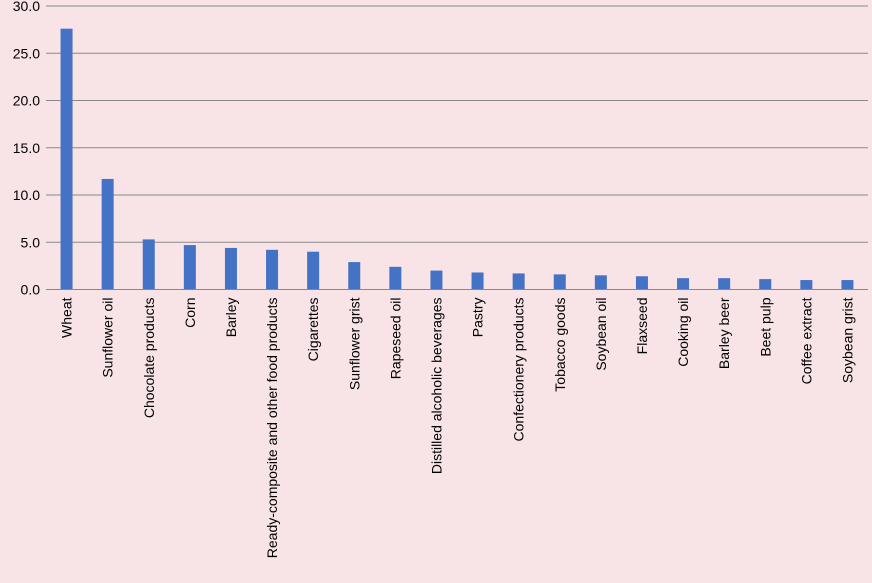  Describe the element at coordinates (149, 358) in the screenshot. I see `x-tick-label: Chocolate products` at that location.